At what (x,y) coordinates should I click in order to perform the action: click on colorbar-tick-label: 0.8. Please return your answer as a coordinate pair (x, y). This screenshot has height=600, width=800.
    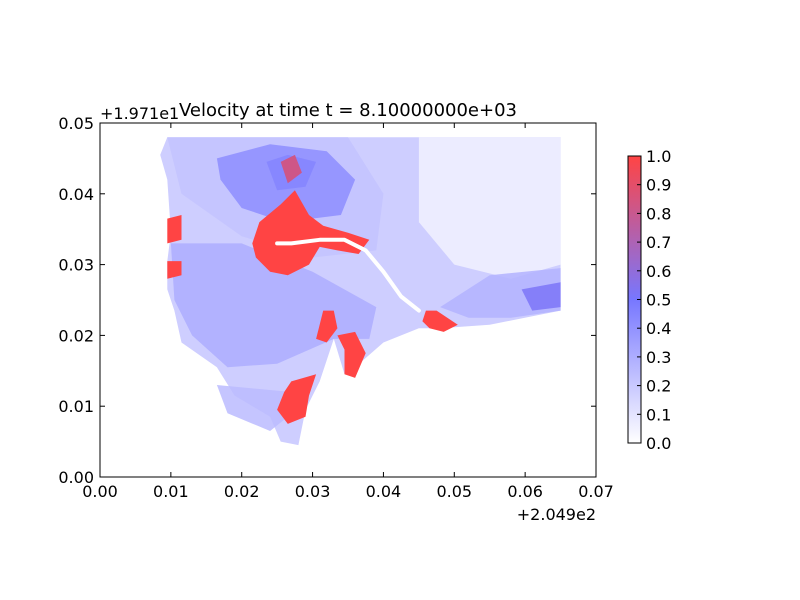
    Looking at the image, I should click on (658, 213).